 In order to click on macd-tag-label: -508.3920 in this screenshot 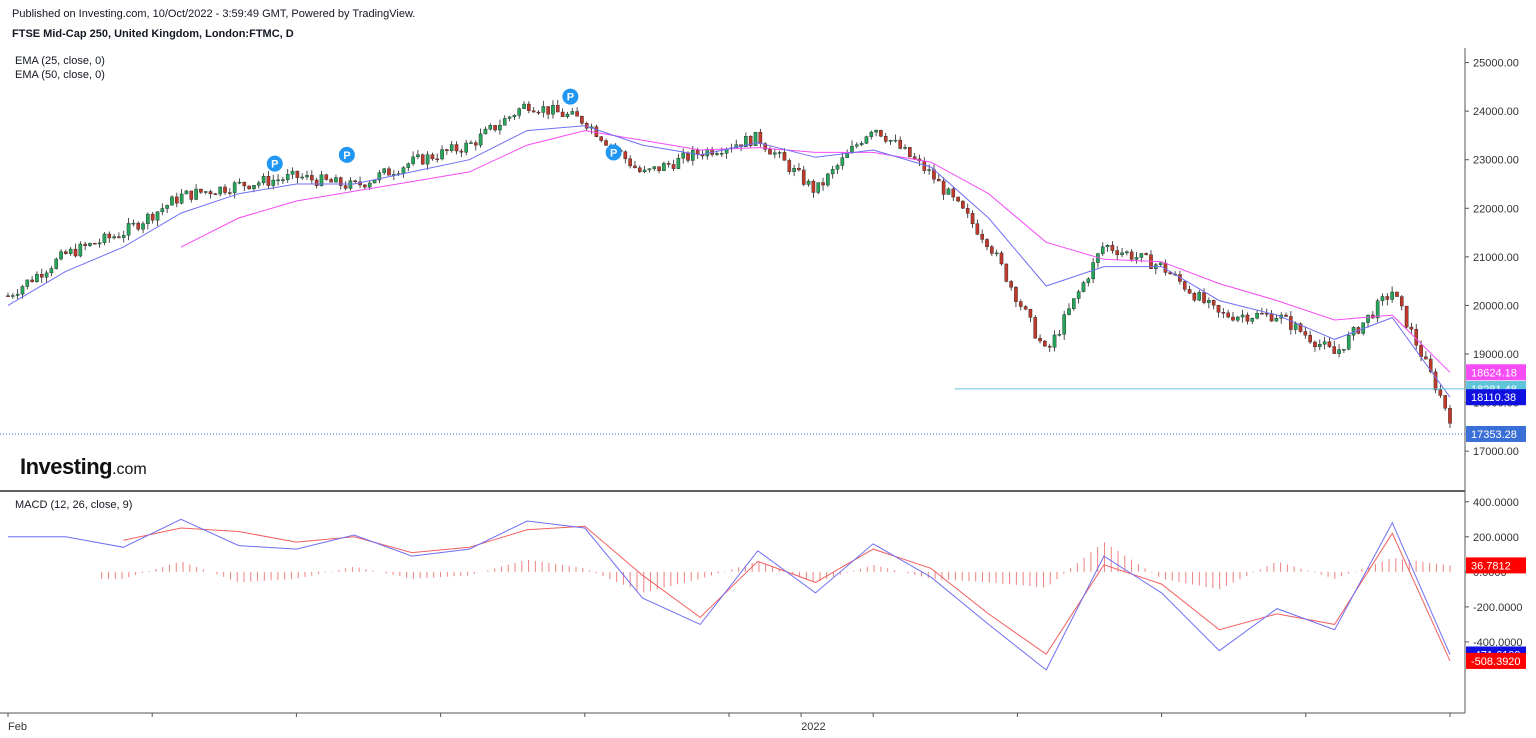, I will do `click(1496, 662)`.